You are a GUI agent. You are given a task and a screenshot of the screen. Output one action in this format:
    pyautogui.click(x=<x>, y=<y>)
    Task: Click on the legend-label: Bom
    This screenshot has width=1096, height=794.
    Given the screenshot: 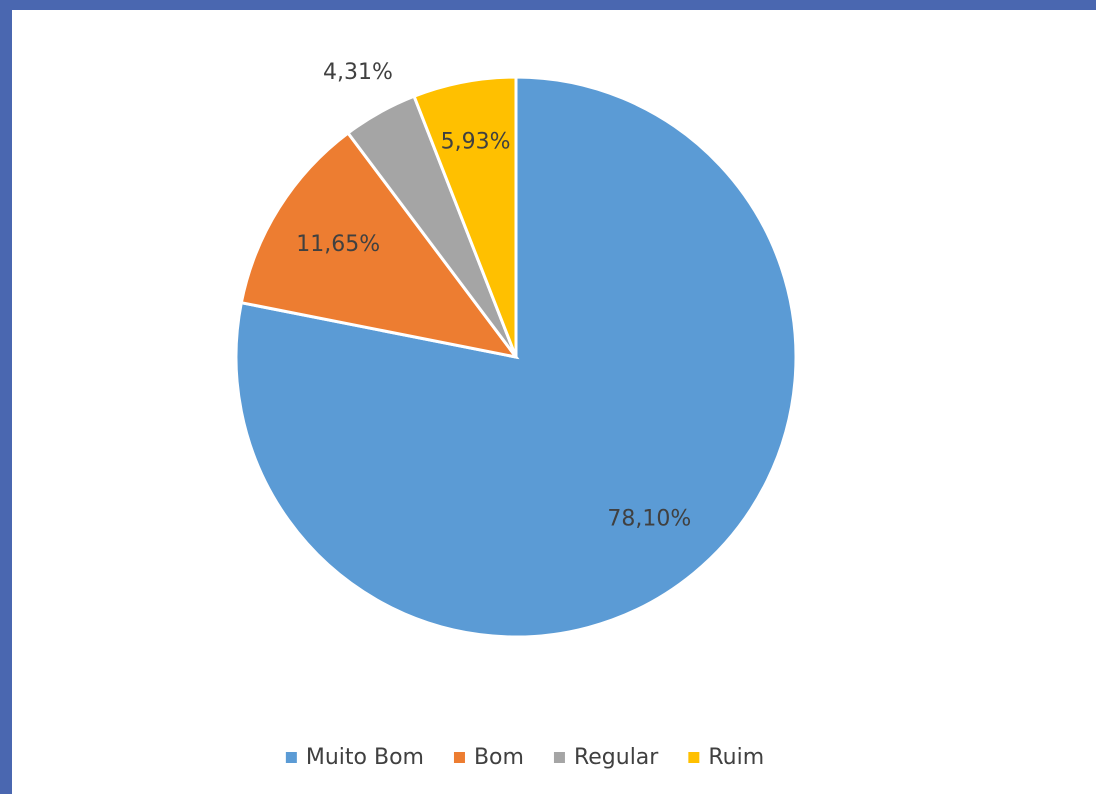 What is the action you would take?
    pyautogui.click(x=499, y=757)
    